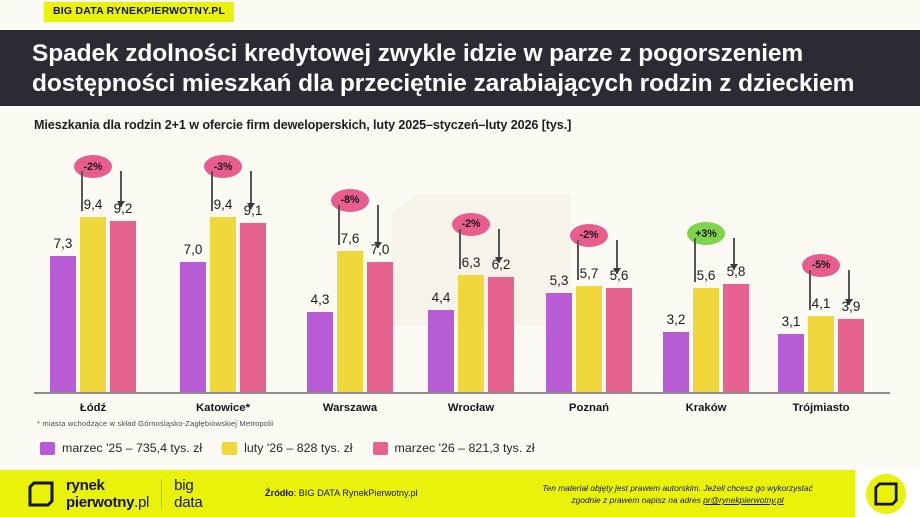 The height and width of the screenshot is (517, 920). What do you see at coordinates (139, 12) in the screenshot?
I see `top-badge: BIG DATA RYNEKPIERWOTNY.PL` at bounding box center [139, 12].